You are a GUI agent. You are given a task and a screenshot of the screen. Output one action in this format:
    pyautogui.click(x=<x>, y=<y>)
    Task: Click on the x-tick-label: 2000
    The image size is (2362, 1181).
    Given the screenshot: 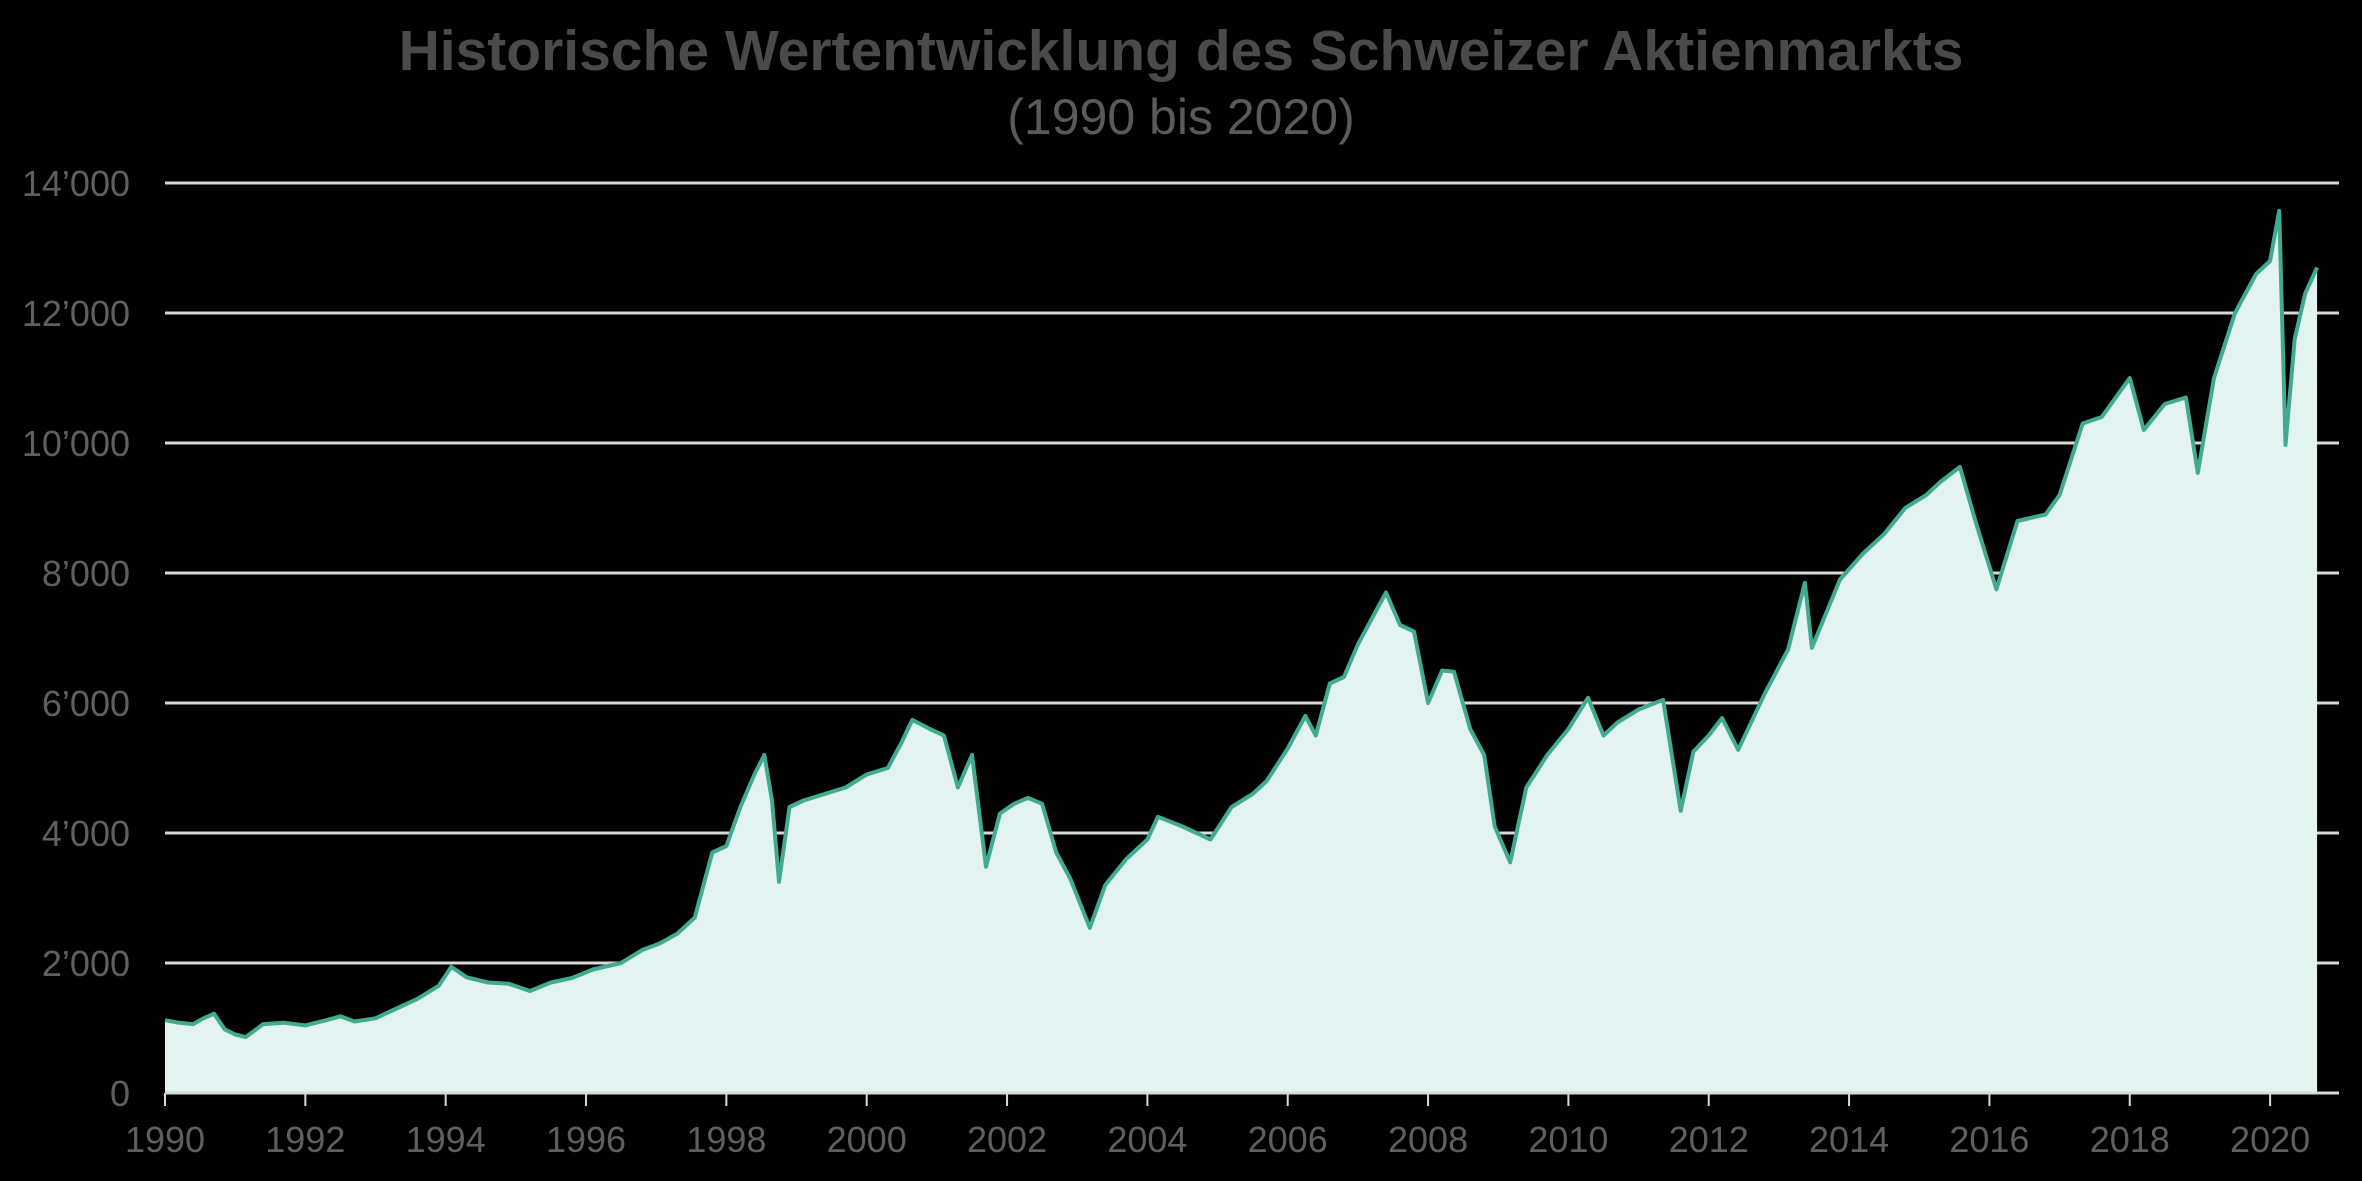 What is the action you would take?
    pyautogui.click(x=867, y=1139)
    